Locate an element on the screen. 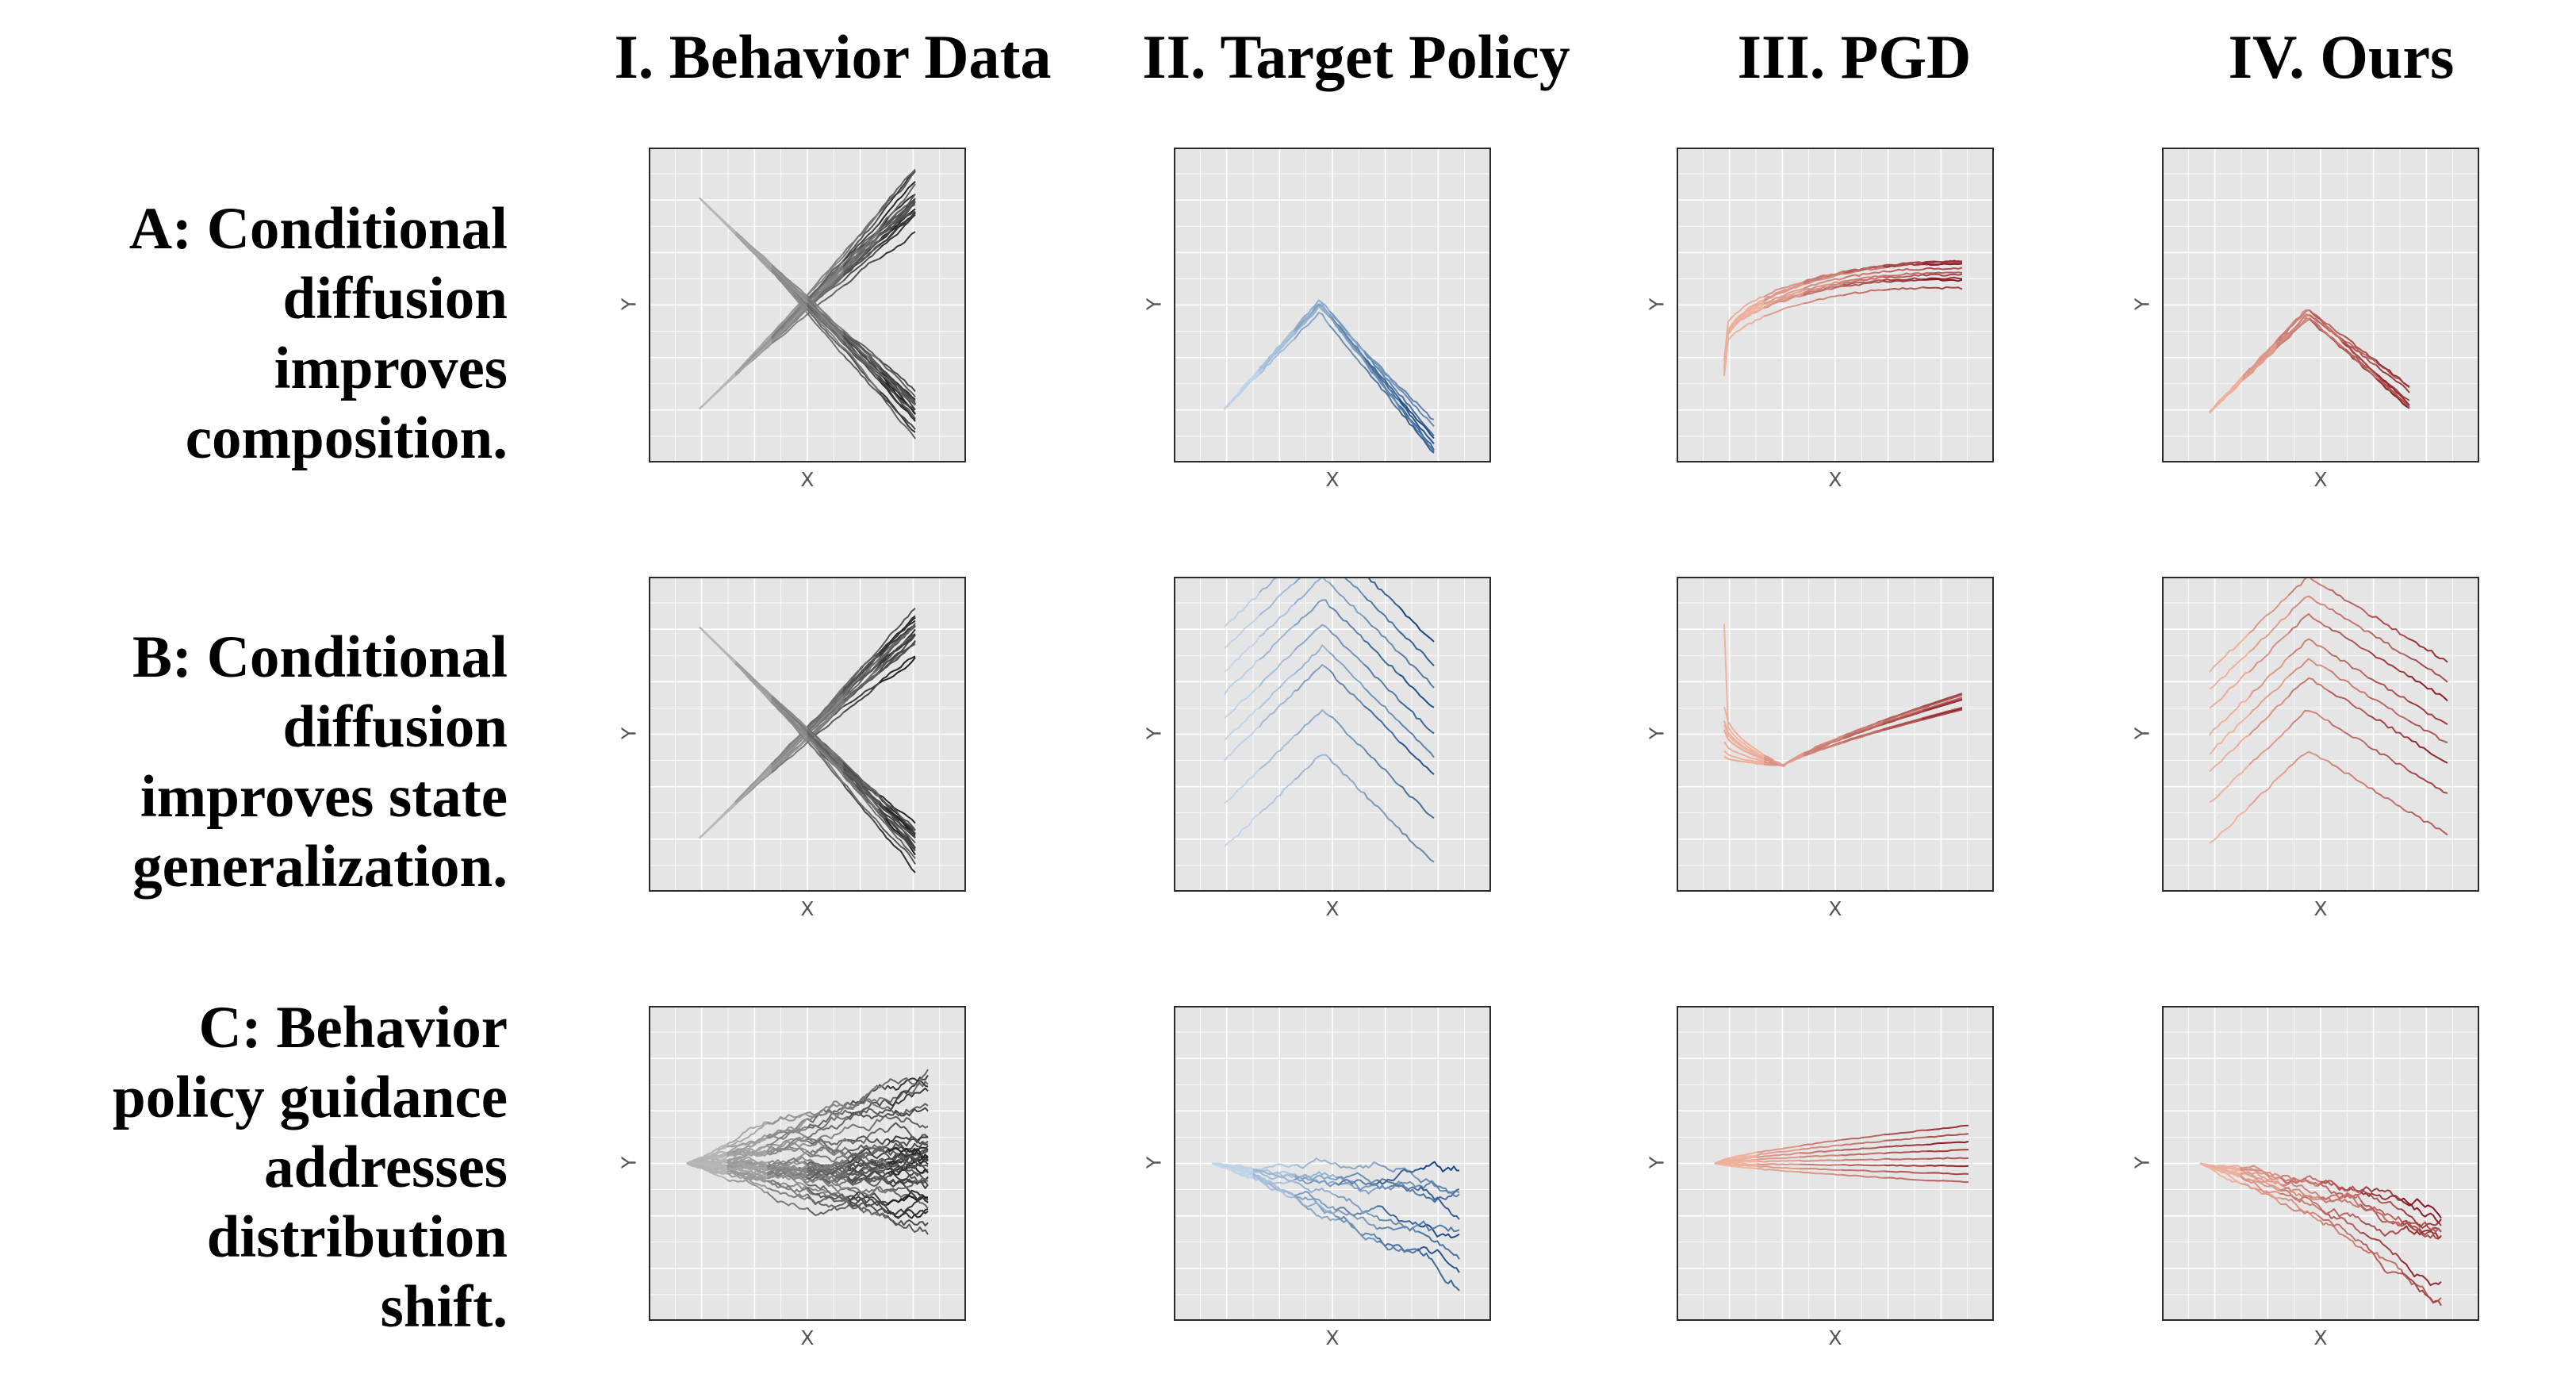 The height and width of the screenshot is (1374, 2576). series-group is located at coordinates (807, 1152).